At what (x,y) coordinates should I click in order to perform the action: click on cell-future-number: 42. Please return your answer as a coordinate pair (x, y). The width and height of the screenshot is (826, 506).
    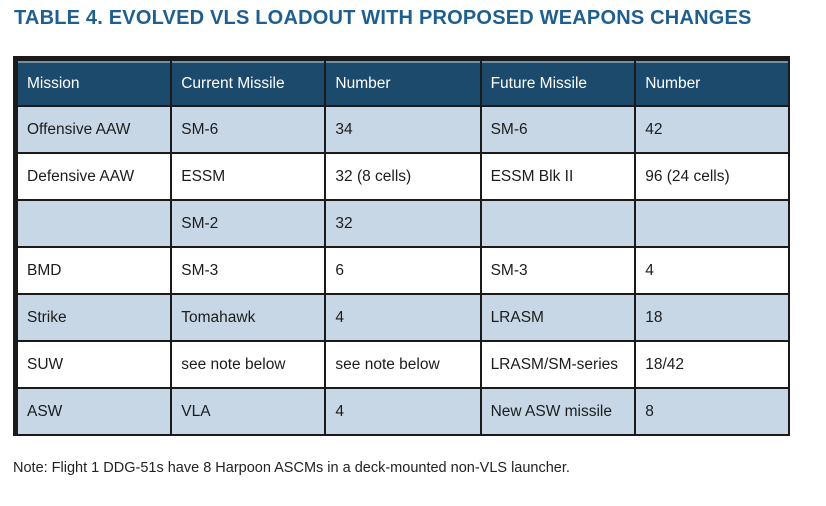
    Looking at the image, I should click on (712, 129).